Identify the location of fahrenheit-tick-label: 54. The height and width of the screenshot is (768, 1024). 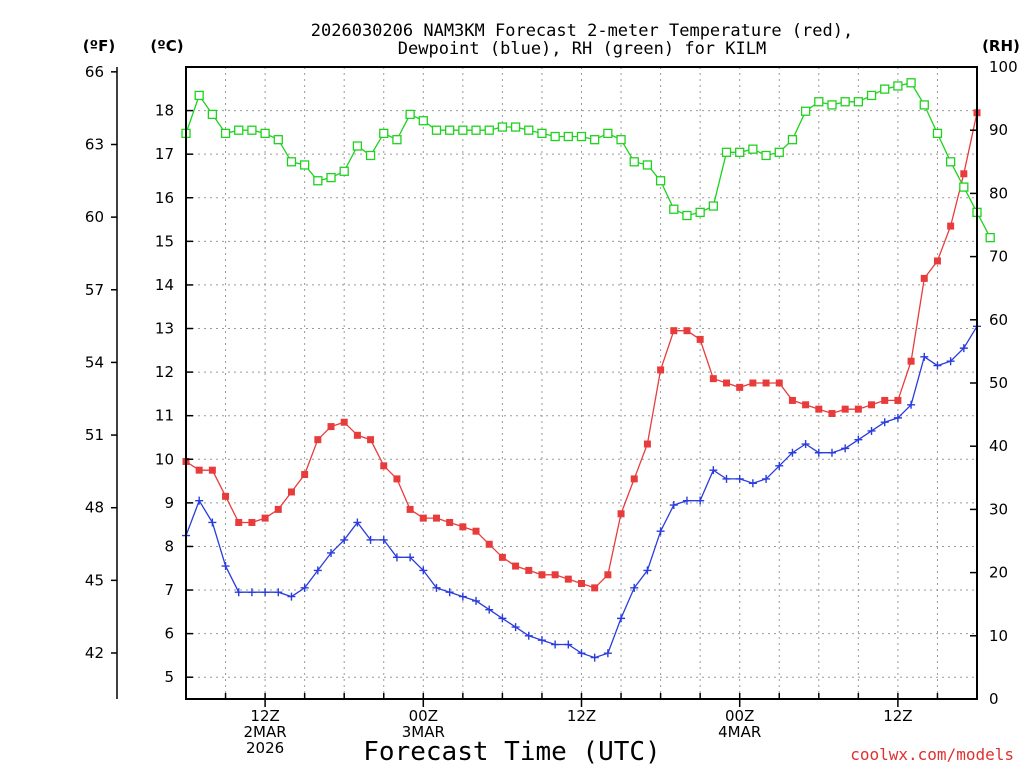
(94, 362).